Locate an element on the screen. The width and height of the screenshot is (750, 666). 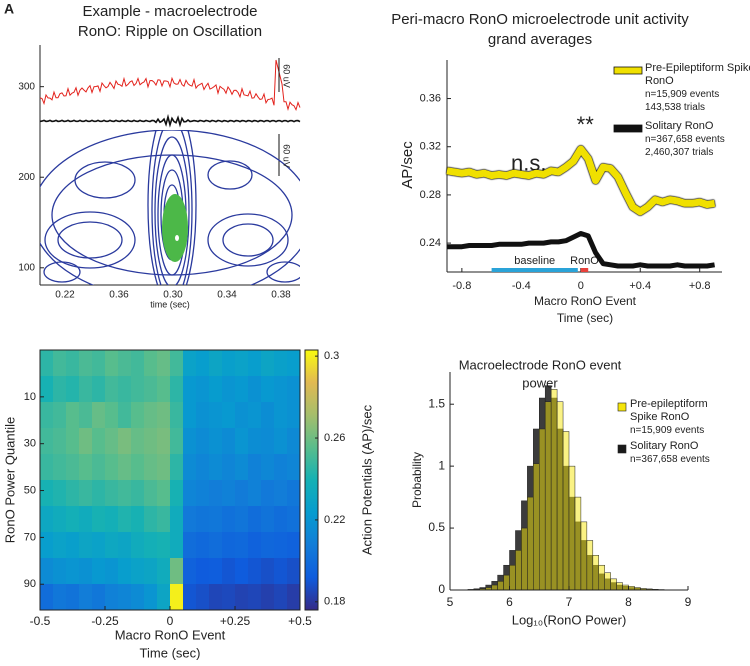
colorbar is located at coordinates (311, 480).